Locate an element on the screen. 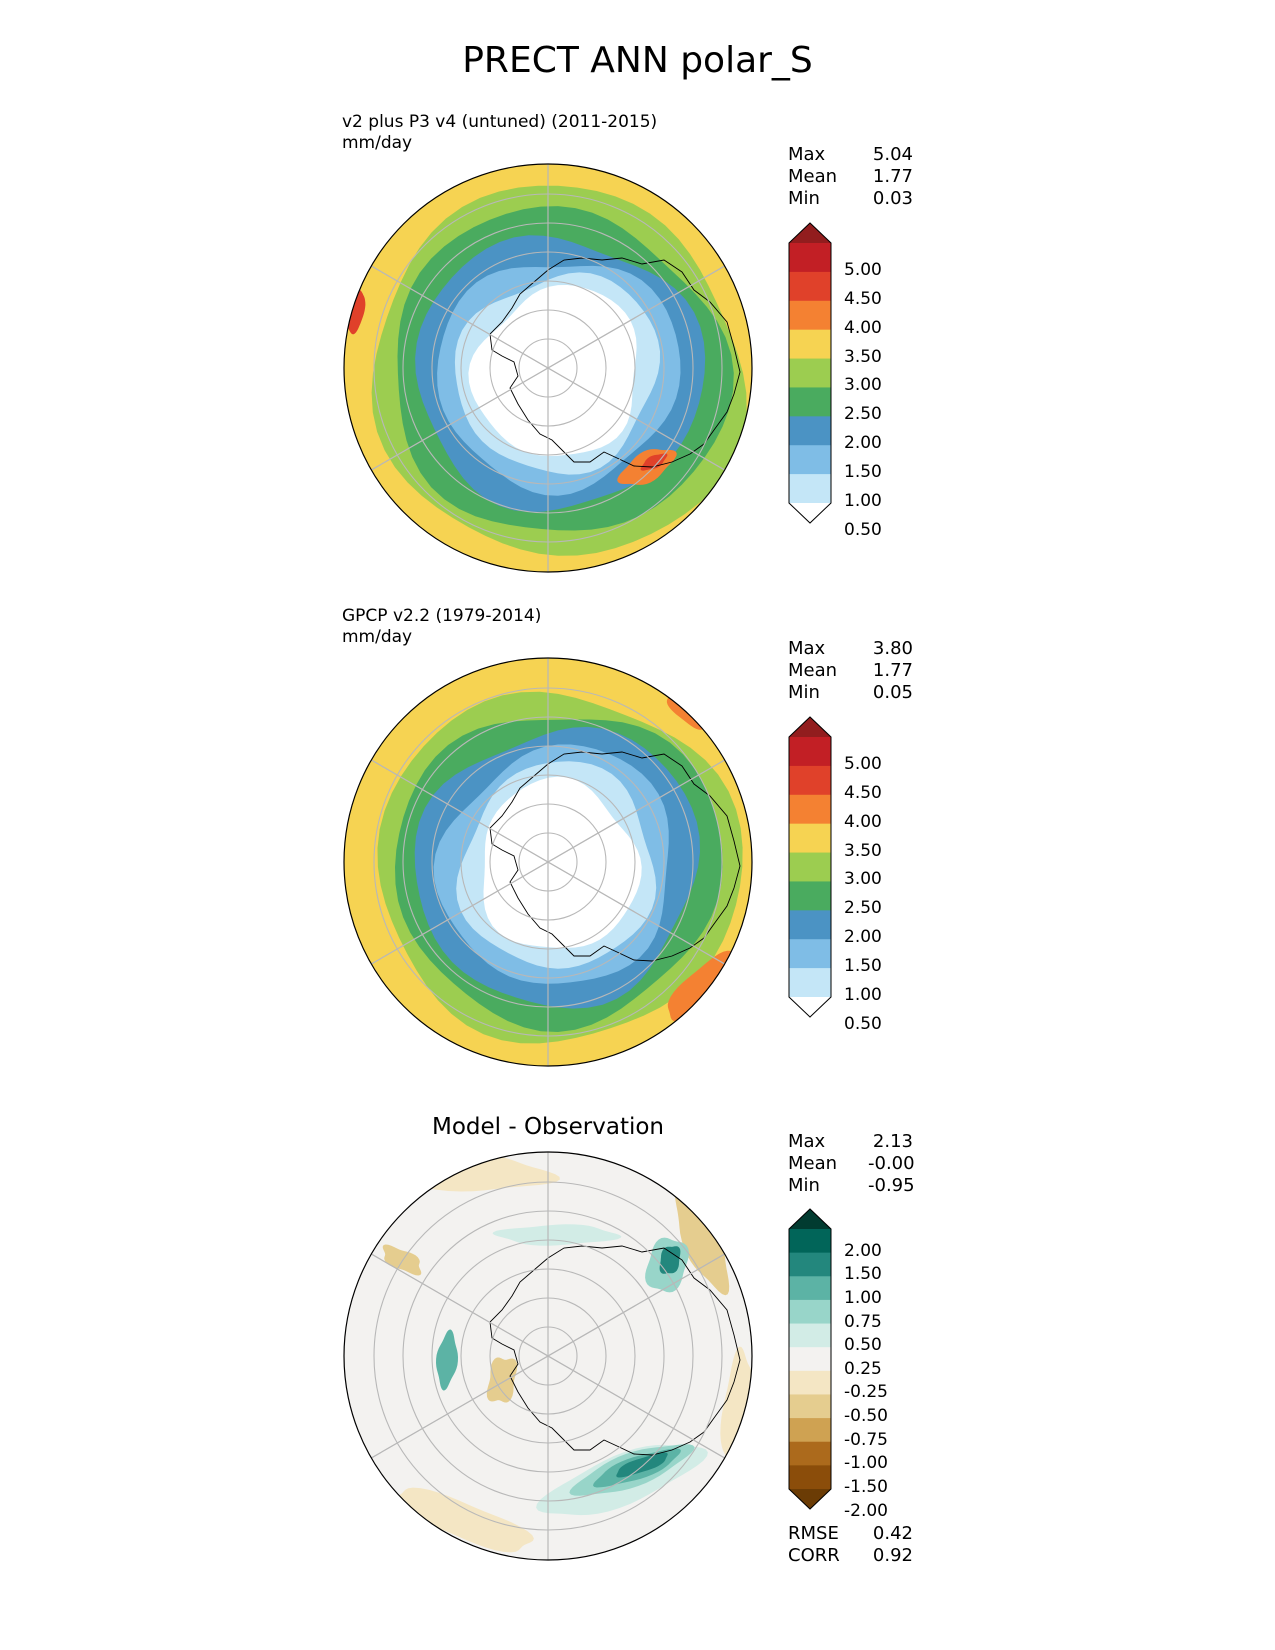 The image size is (1275, 1650). panel-2-colorbar: 5.00 4.50 4.00 3.50 3.00 2.50 2.00 1.50 1.00 0.50 is located at coordinates (858, 875).